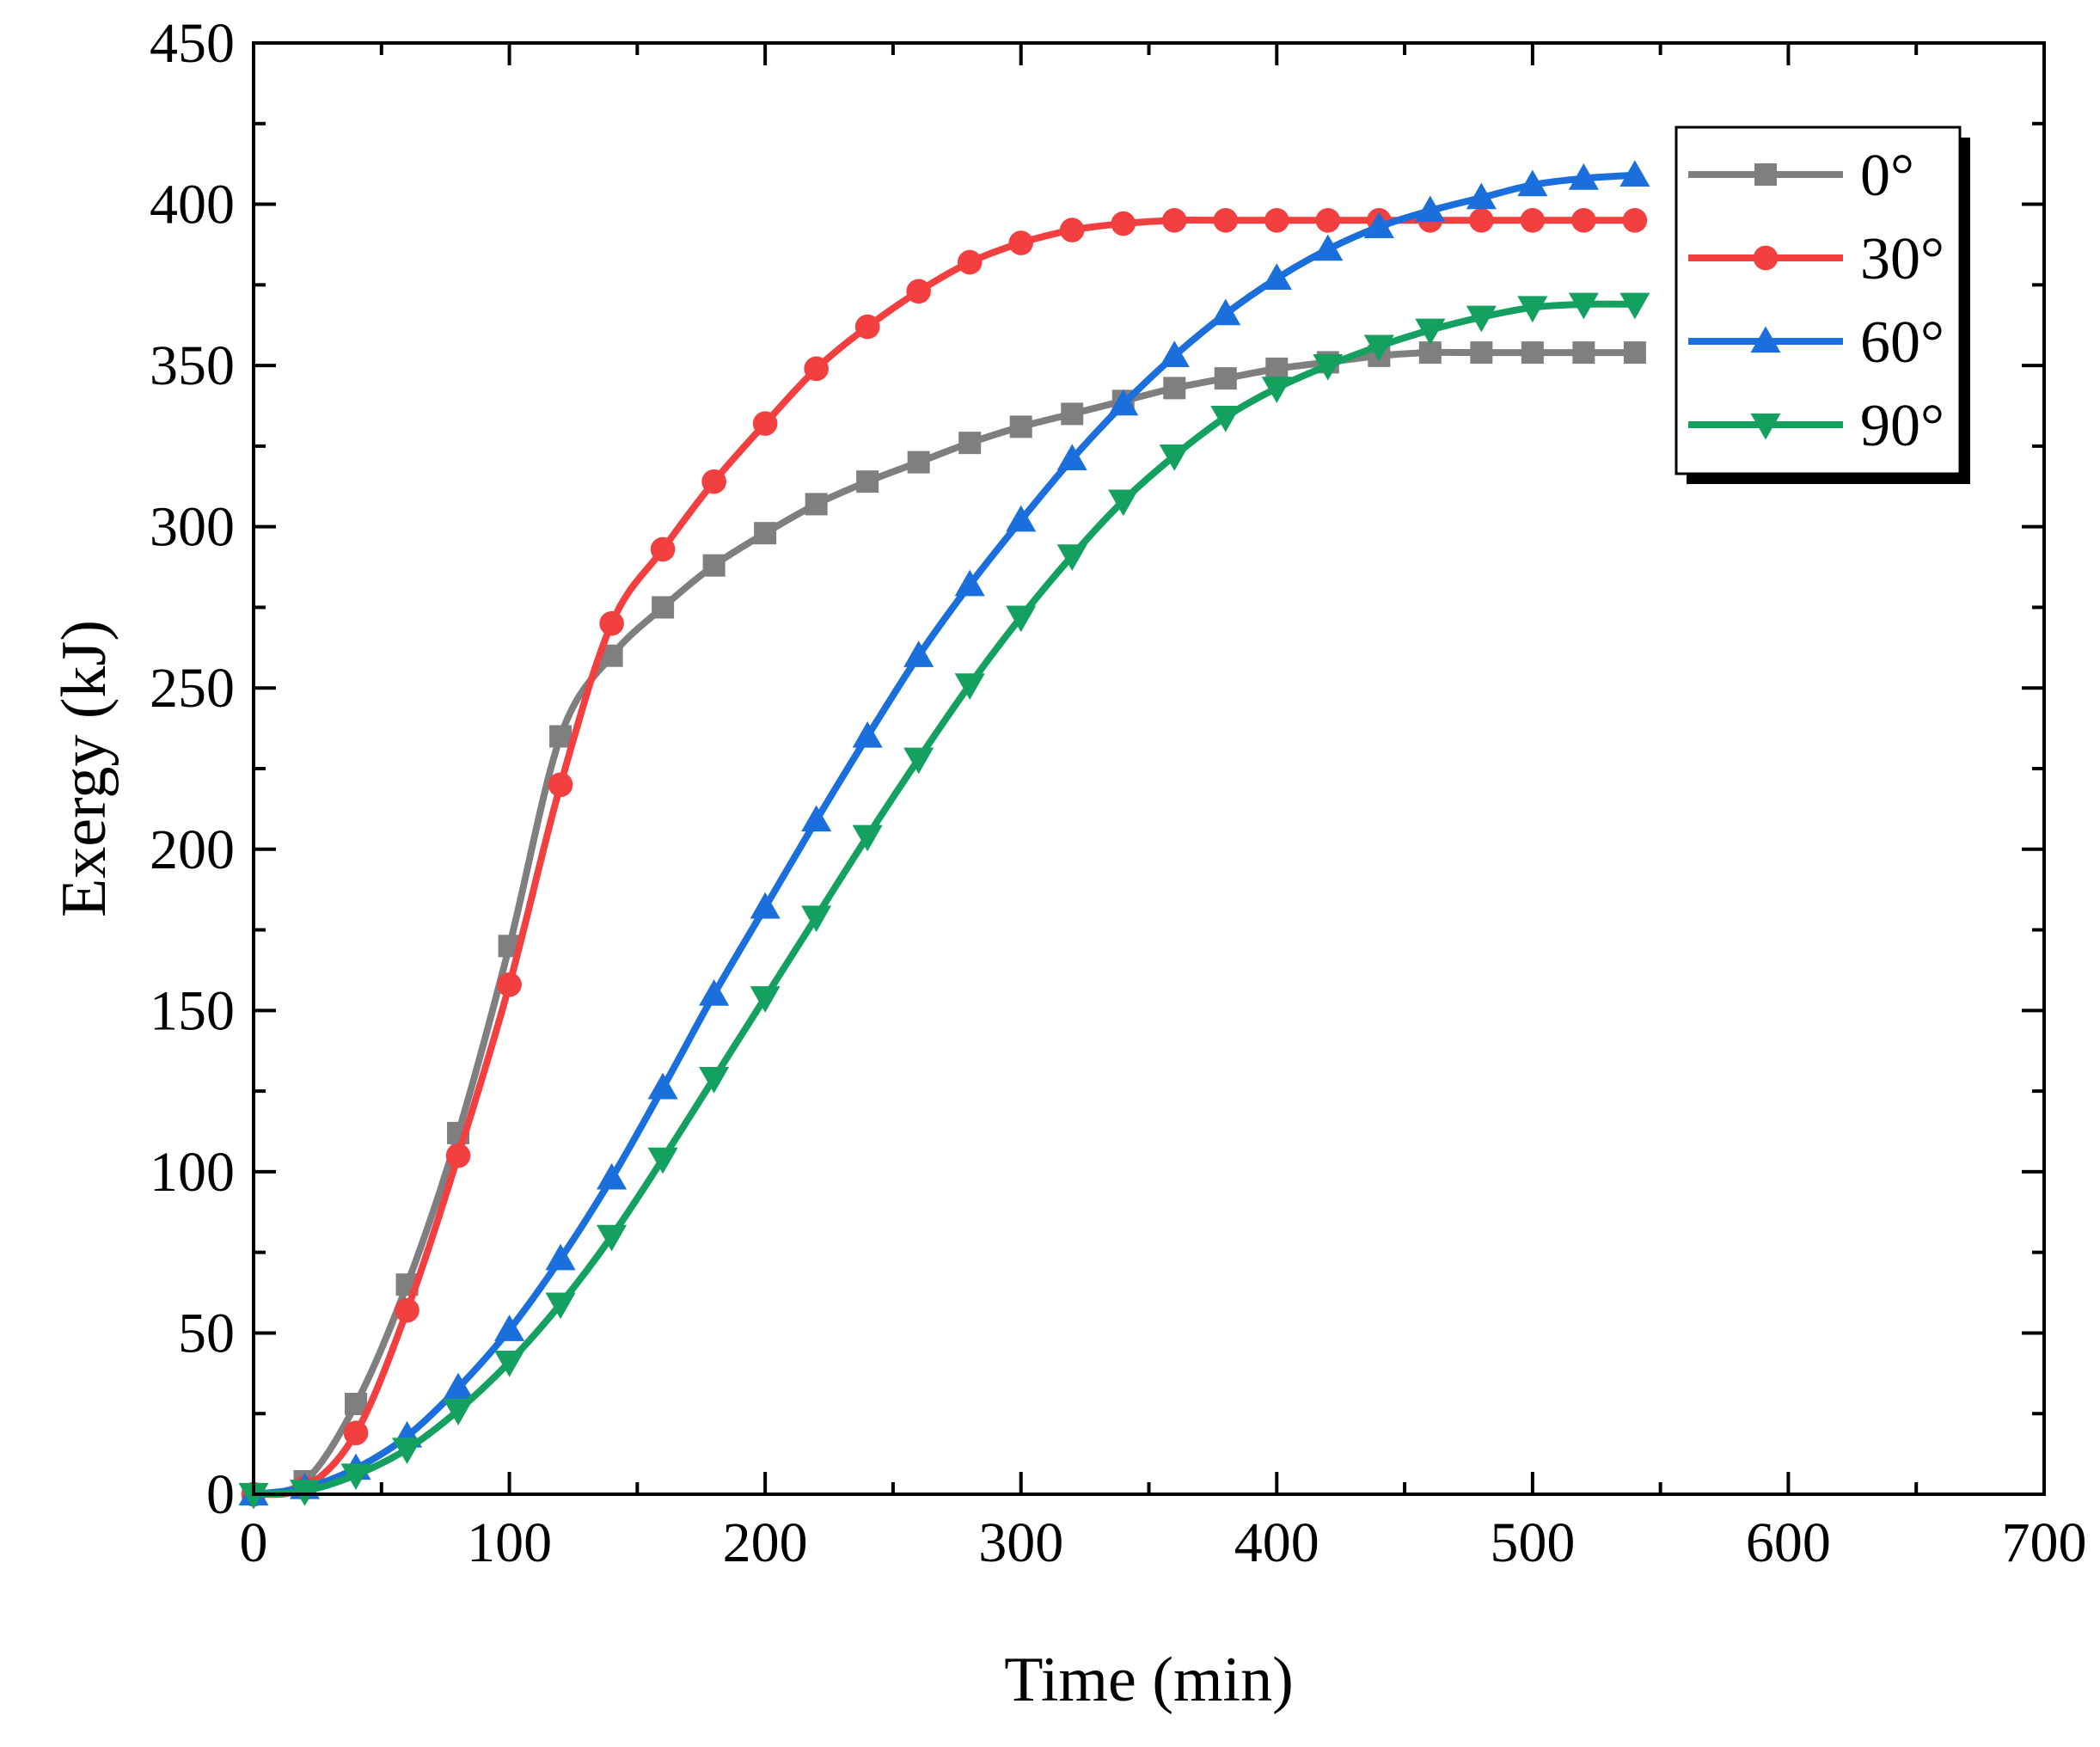 The width and height of the screenshot is (2100, 1747). What do you see at coordinates (192, 769) in the screenshot?
I see `y-tick-labels: 0 50 100 150 200 250 300 350 400 450` at bounding box center [192, 769].